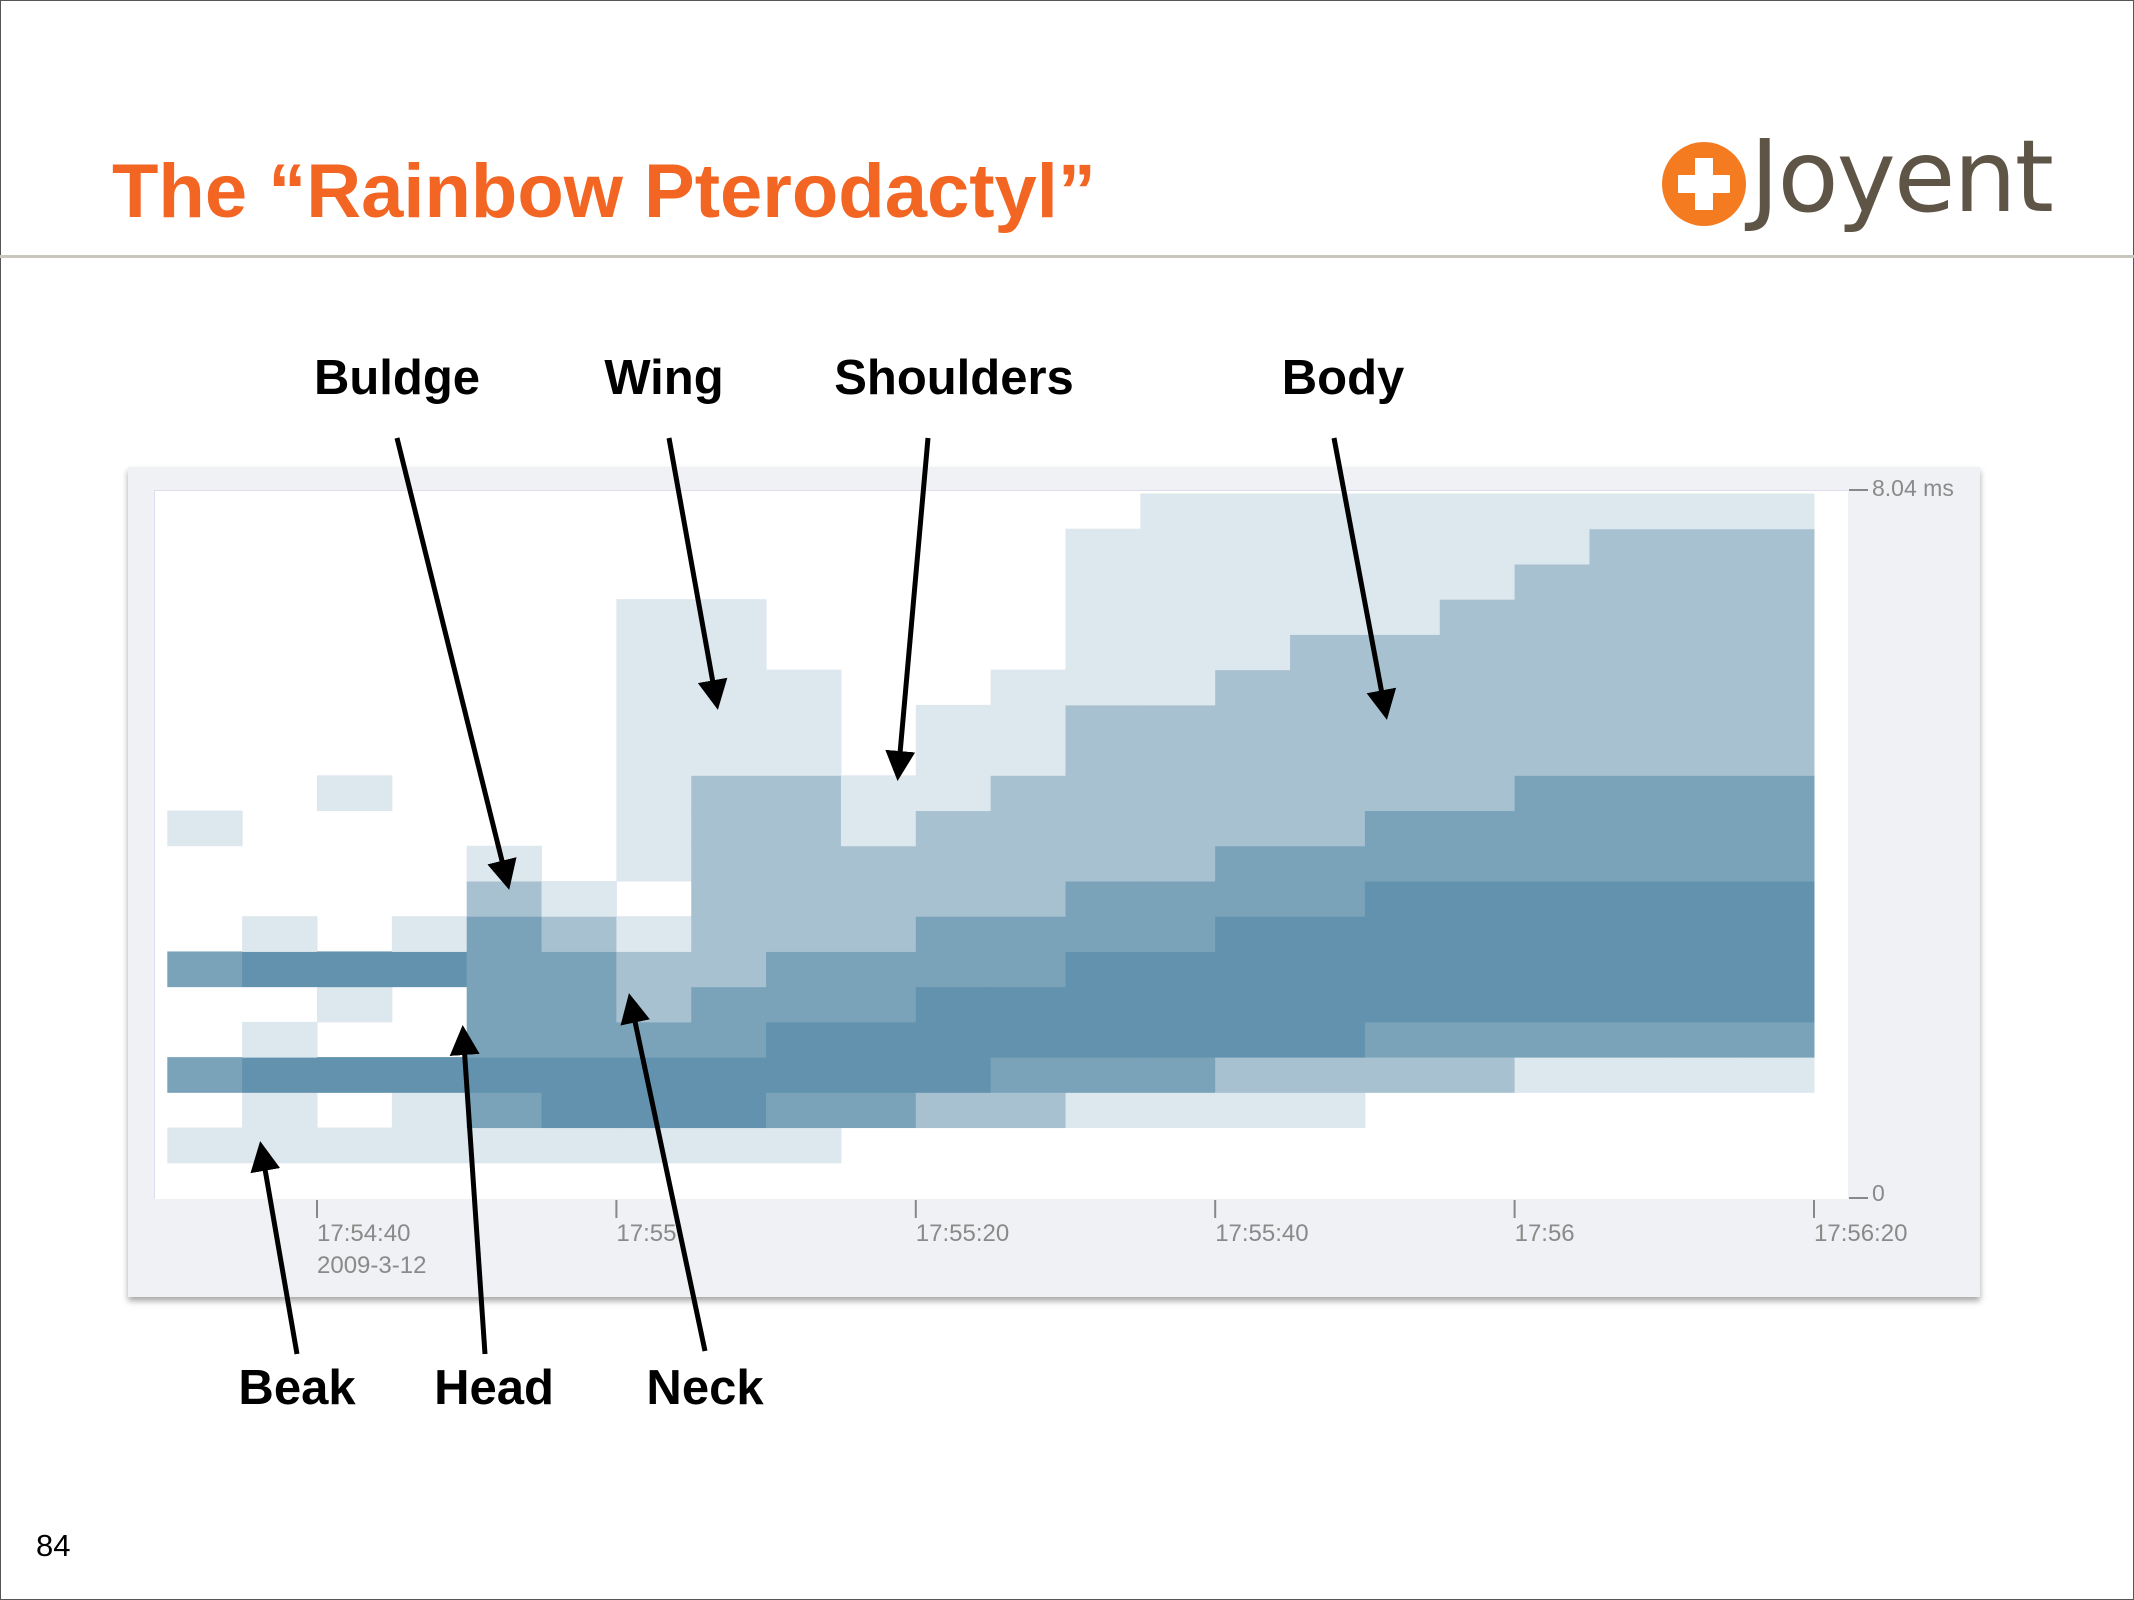 The width and height of the screenshot is (2134, 1600). What do you see at coordinates (1704, 184) in the screenshot?
I see `plus-icon` at bounding box center [1704, 184].